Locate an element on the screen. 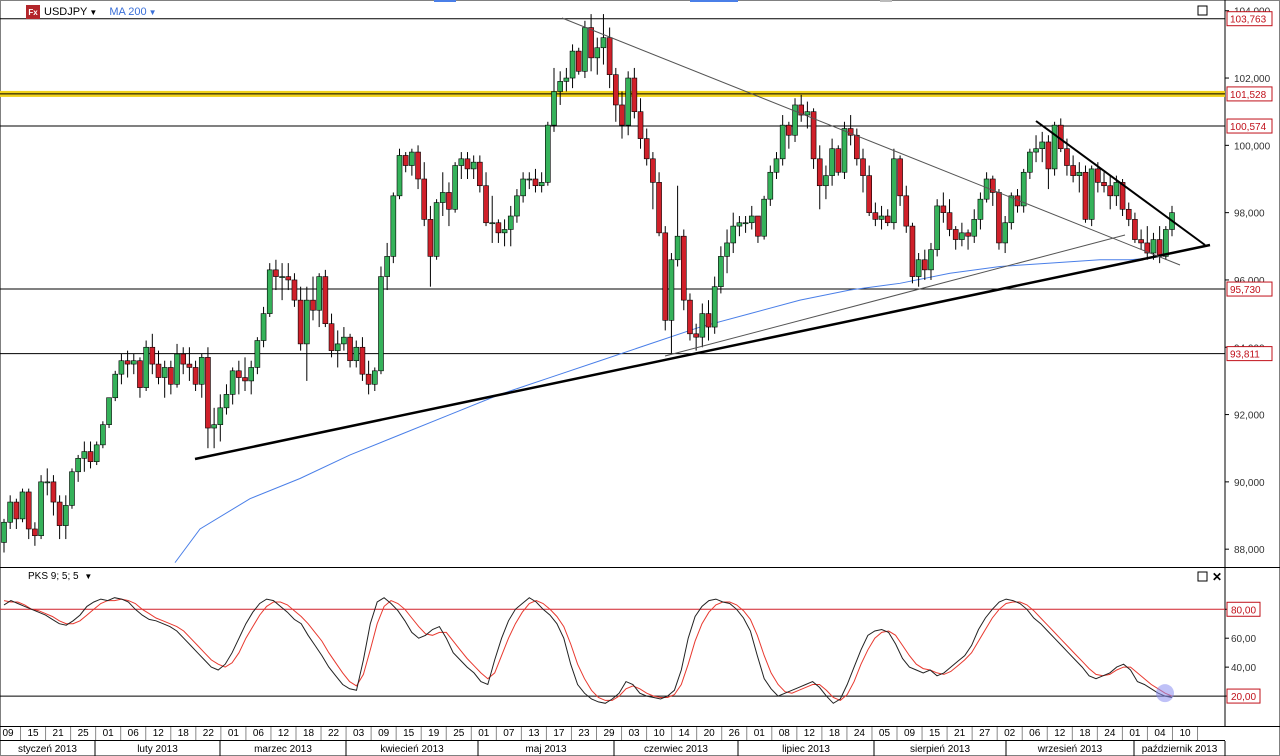  indicator-selector: MA 200 is located at coordinates (128, 12).